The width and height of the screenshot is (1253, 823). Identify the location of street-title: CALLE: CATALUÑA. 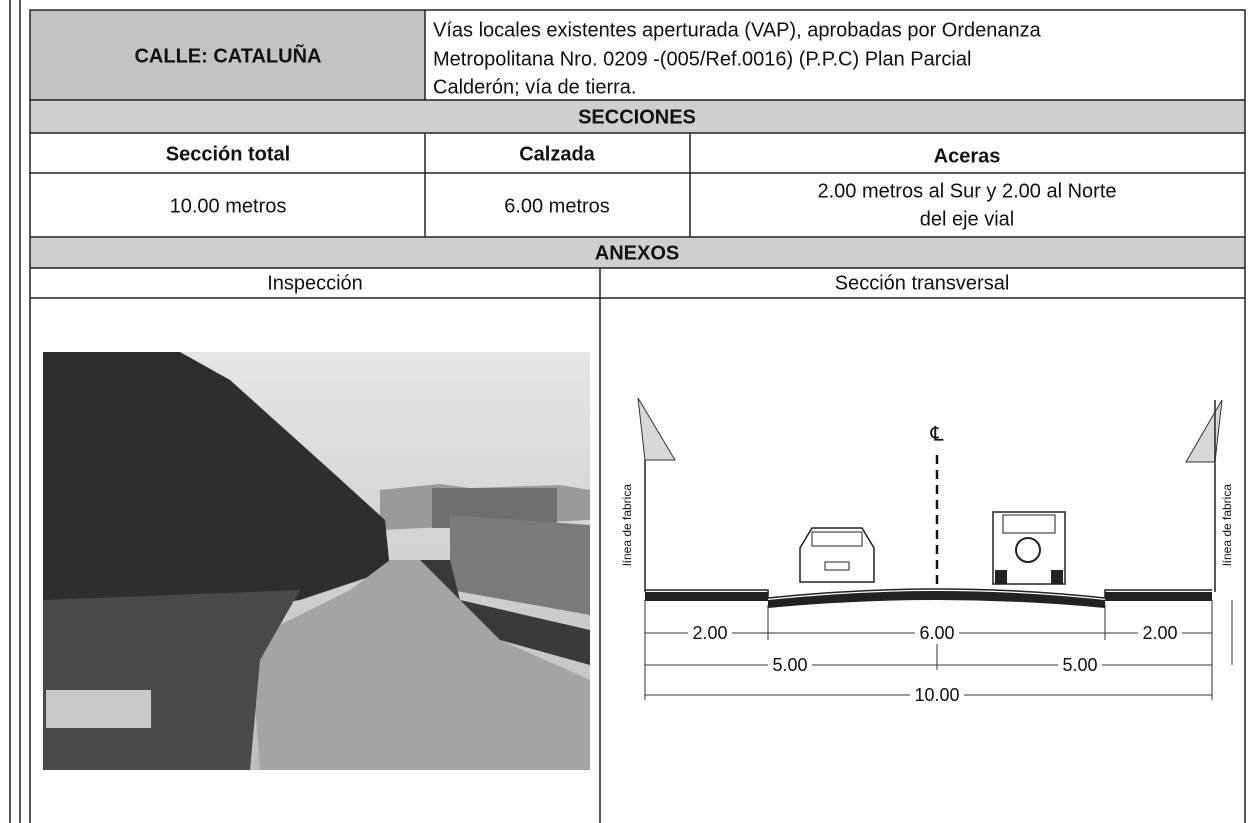
(227, 55).